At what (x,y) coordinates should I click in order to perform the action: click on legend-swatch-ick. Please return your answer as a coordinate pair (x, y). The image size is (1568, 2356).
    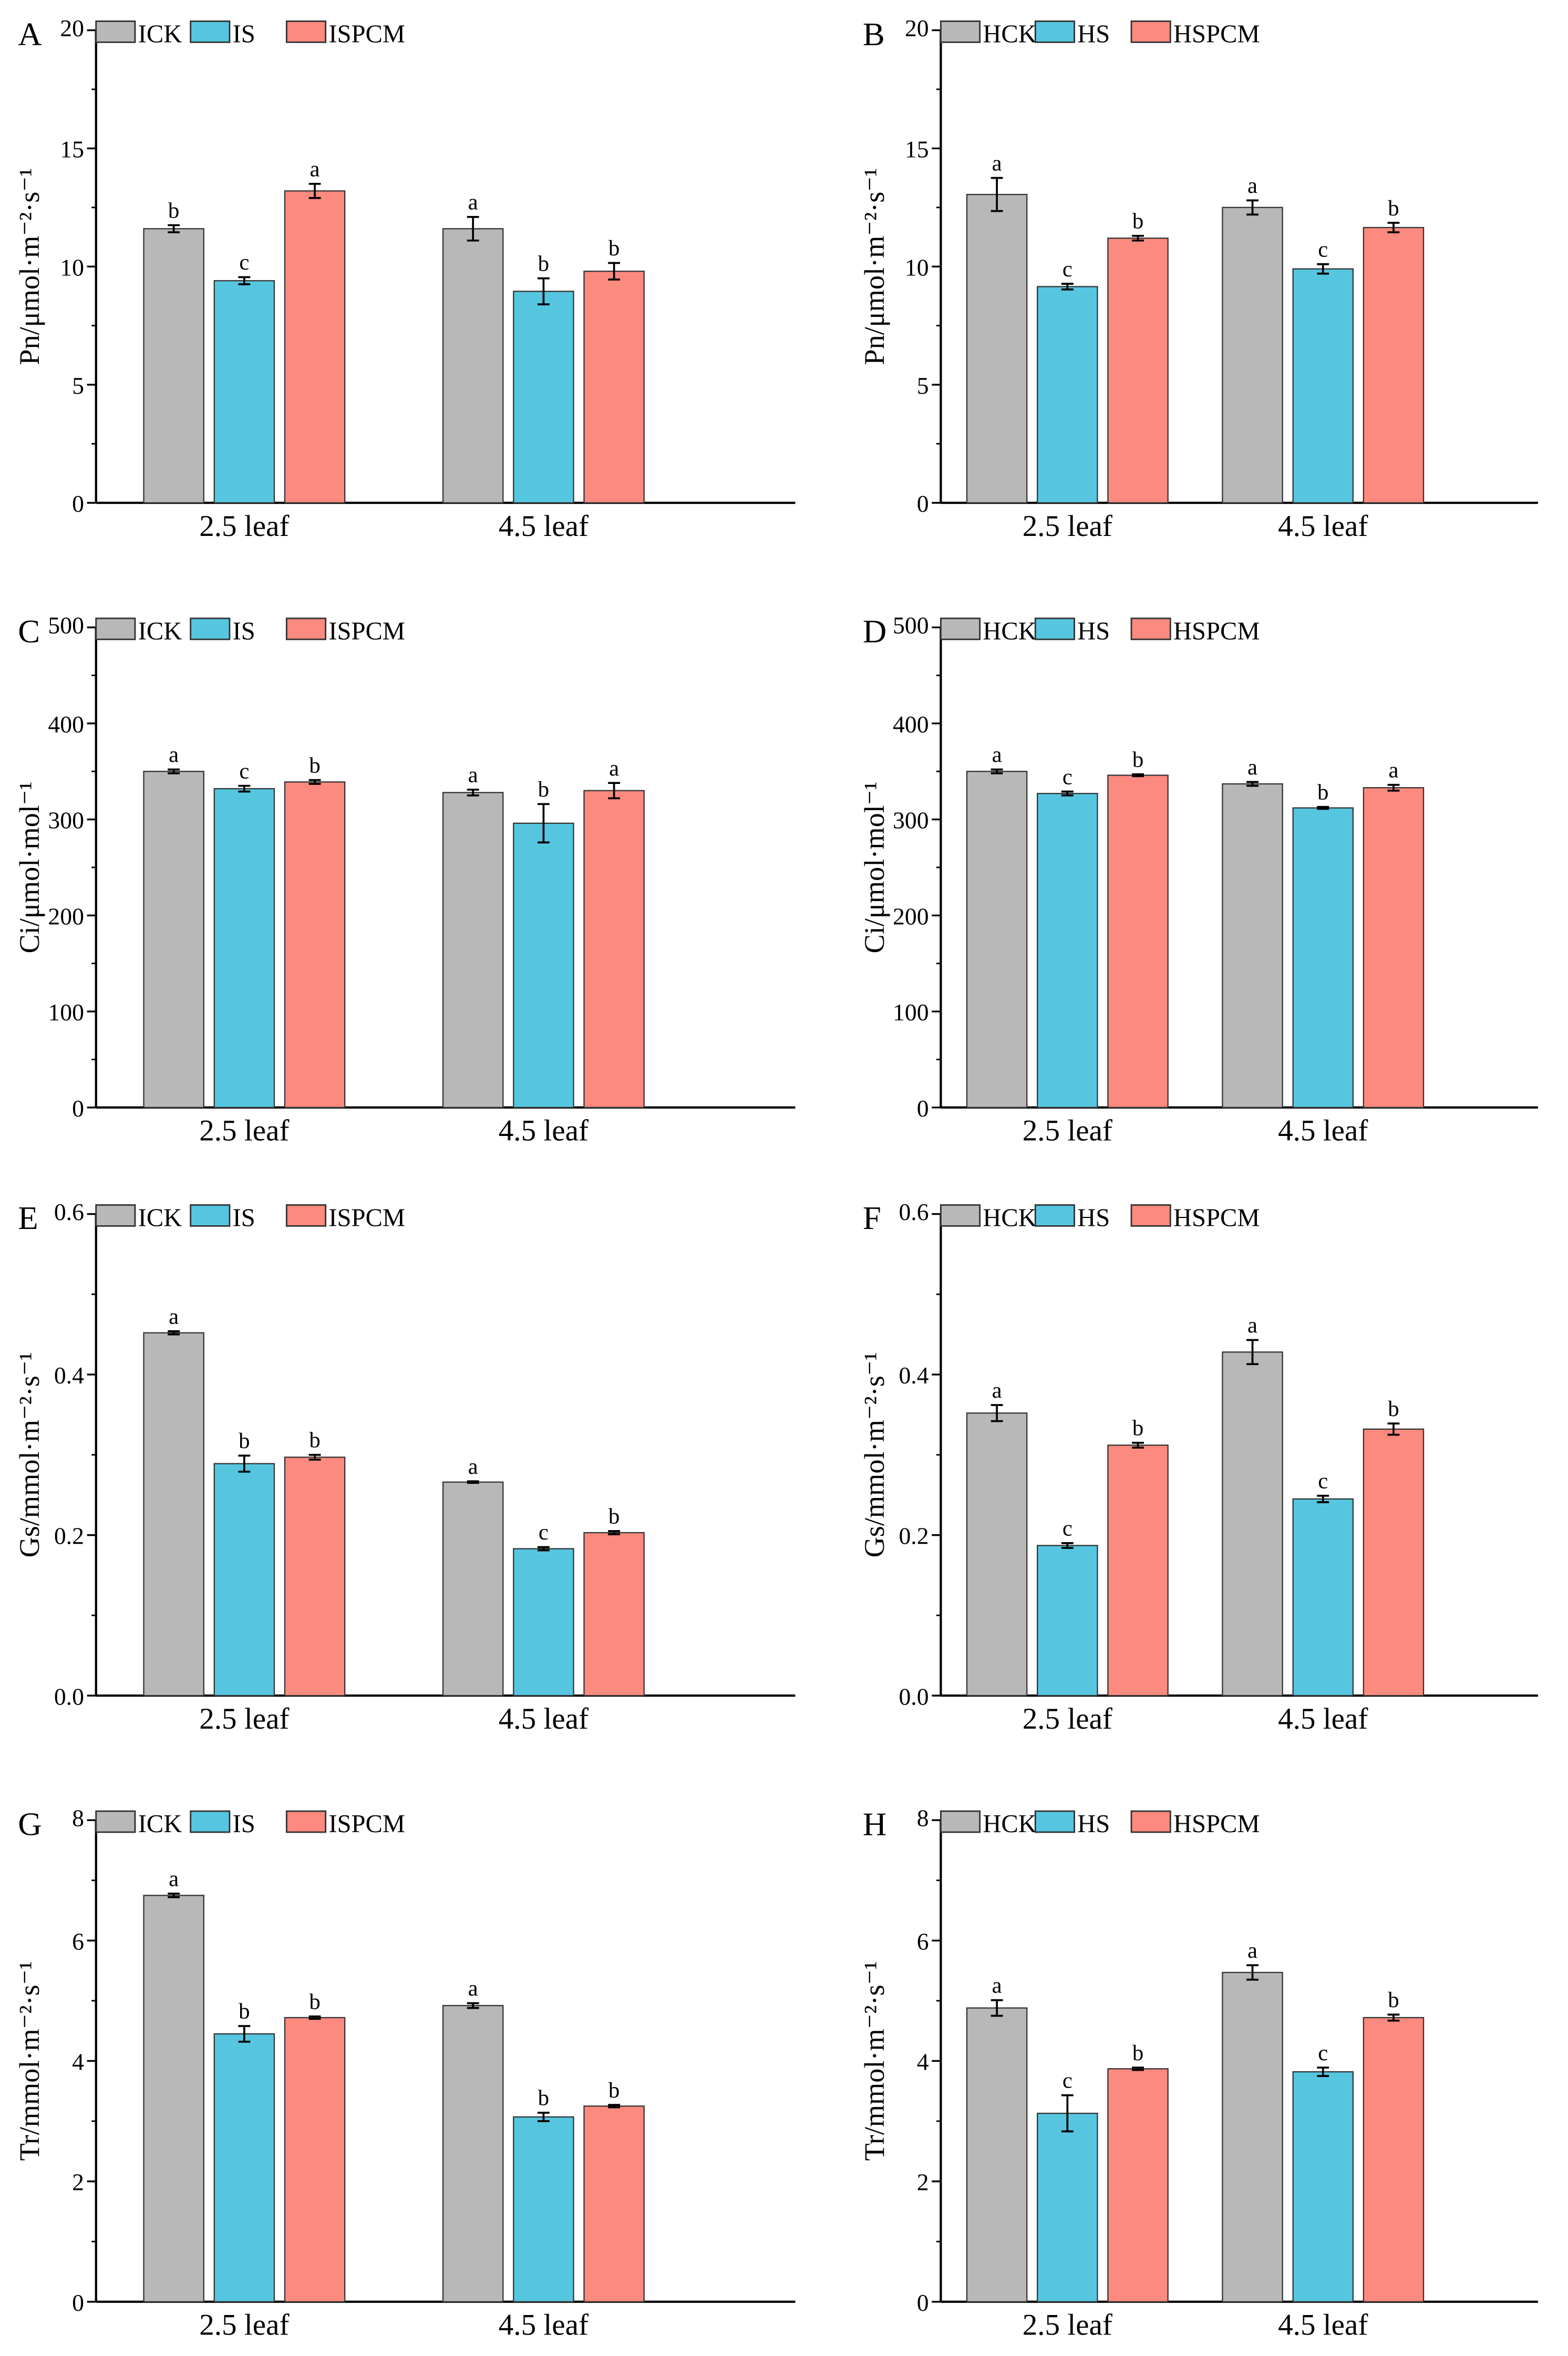
    Looking at the image, I should click on (116, 1822).